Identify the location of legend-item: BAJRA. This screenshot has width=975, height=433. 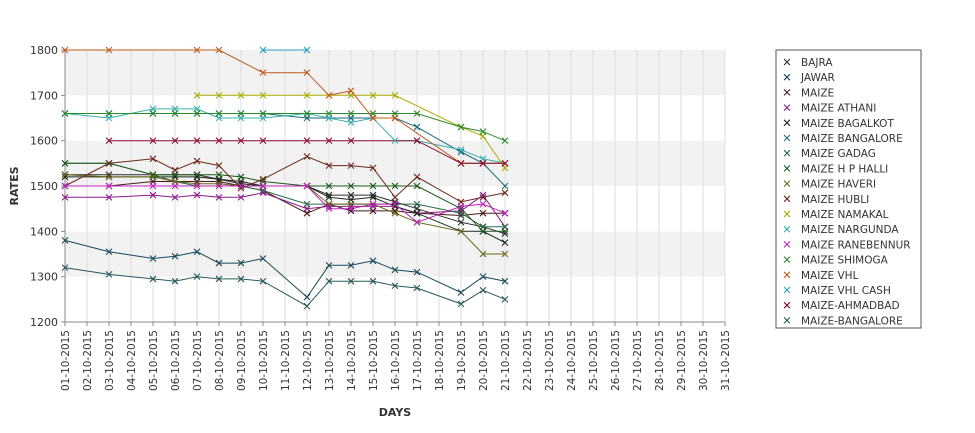
(808, 63).